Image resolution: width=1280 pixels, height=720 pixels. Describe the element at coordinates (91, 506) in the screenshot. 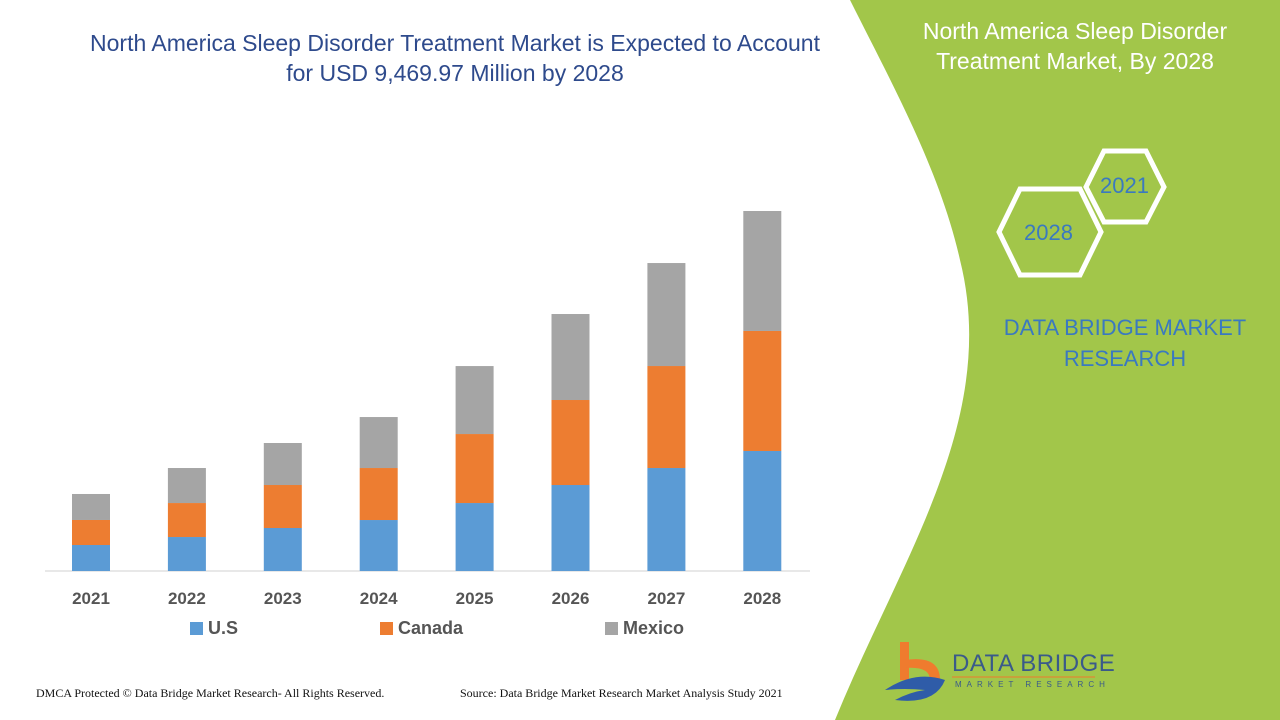

I see `bar-mexico-2021` at that location.